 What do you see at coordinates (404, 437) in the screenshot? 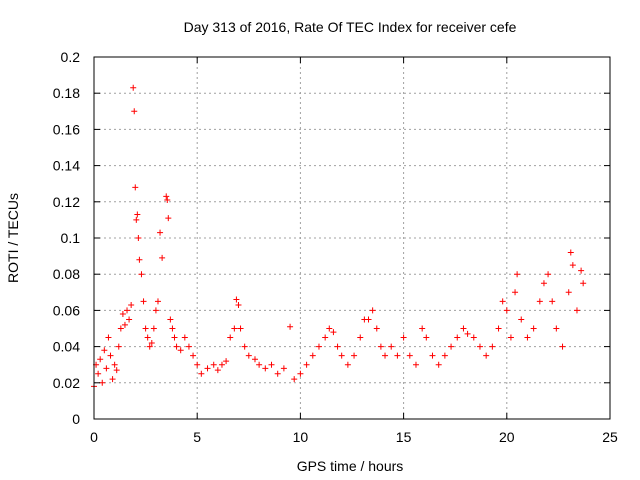
I see `x-tick-label: 15` at bounding box center [404, 437].